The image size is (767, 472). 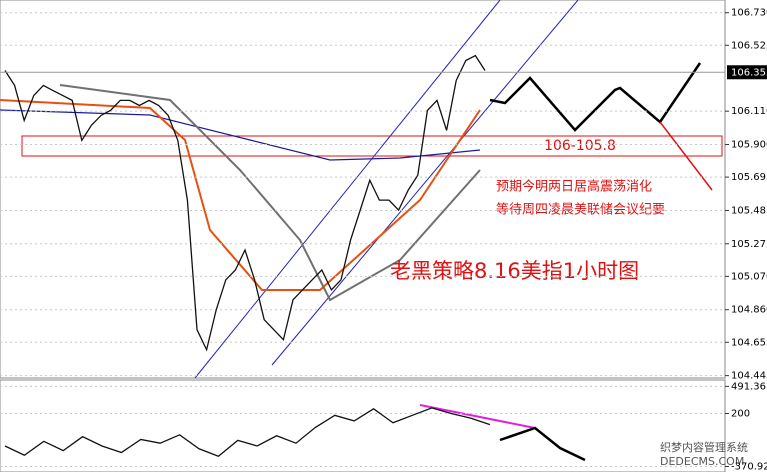 I want to click on y-tick-label: 200, so click(x=740, y=413).